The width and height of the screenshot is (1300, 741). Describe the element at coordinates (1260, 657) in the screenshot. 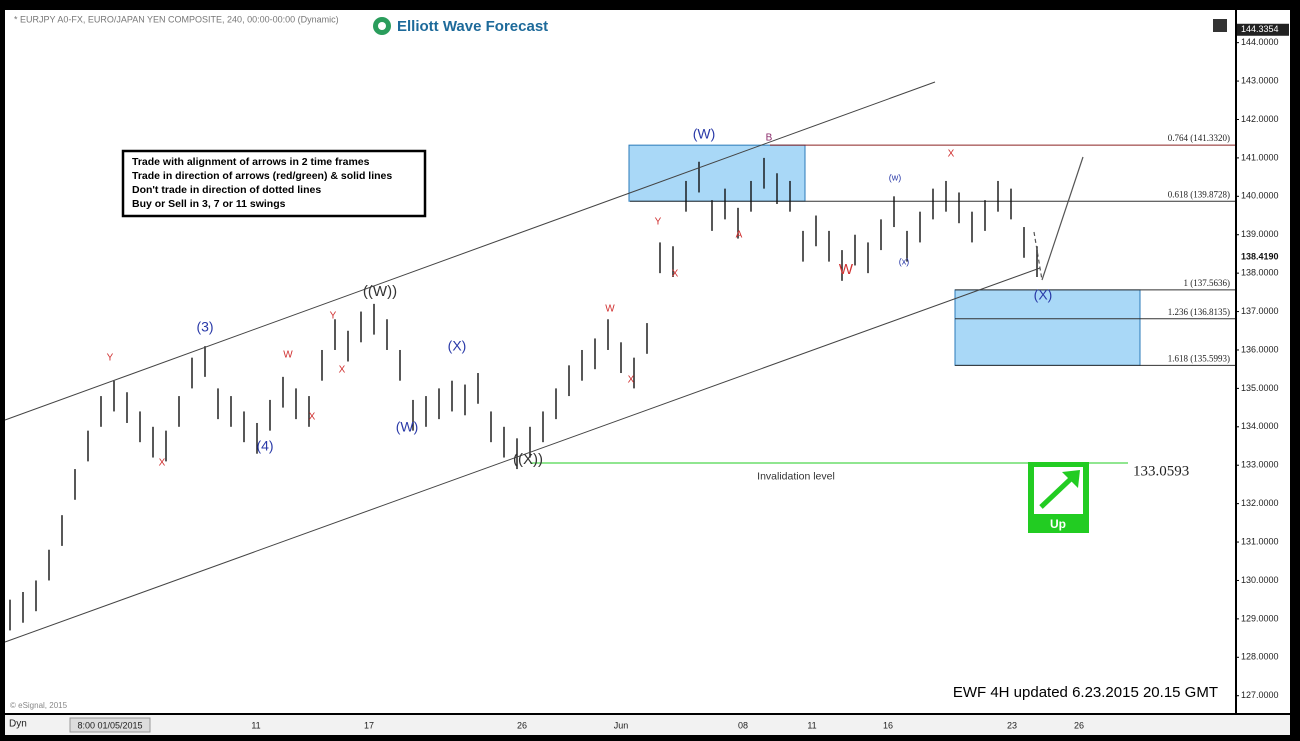

I see `y-tick-label: 128.0000` at that location.